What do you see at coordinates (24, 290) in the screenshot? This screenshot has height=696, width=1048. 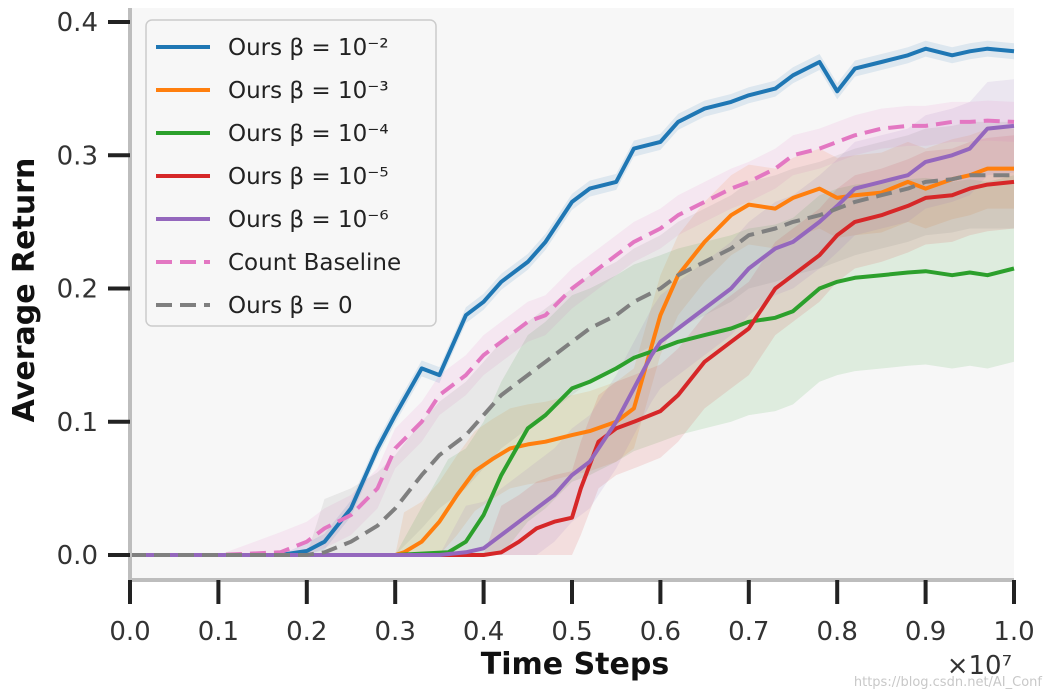 I see `y-axis-title: Average Return` at bounding box center [24, 290].